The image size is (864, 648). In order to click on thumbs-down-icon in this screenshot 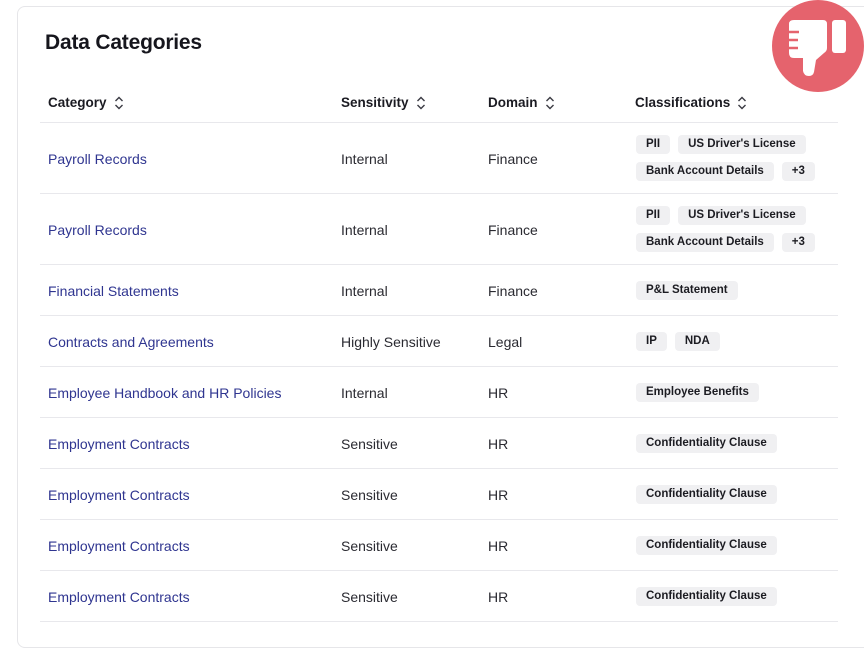, I will do `click(817, 48)`.